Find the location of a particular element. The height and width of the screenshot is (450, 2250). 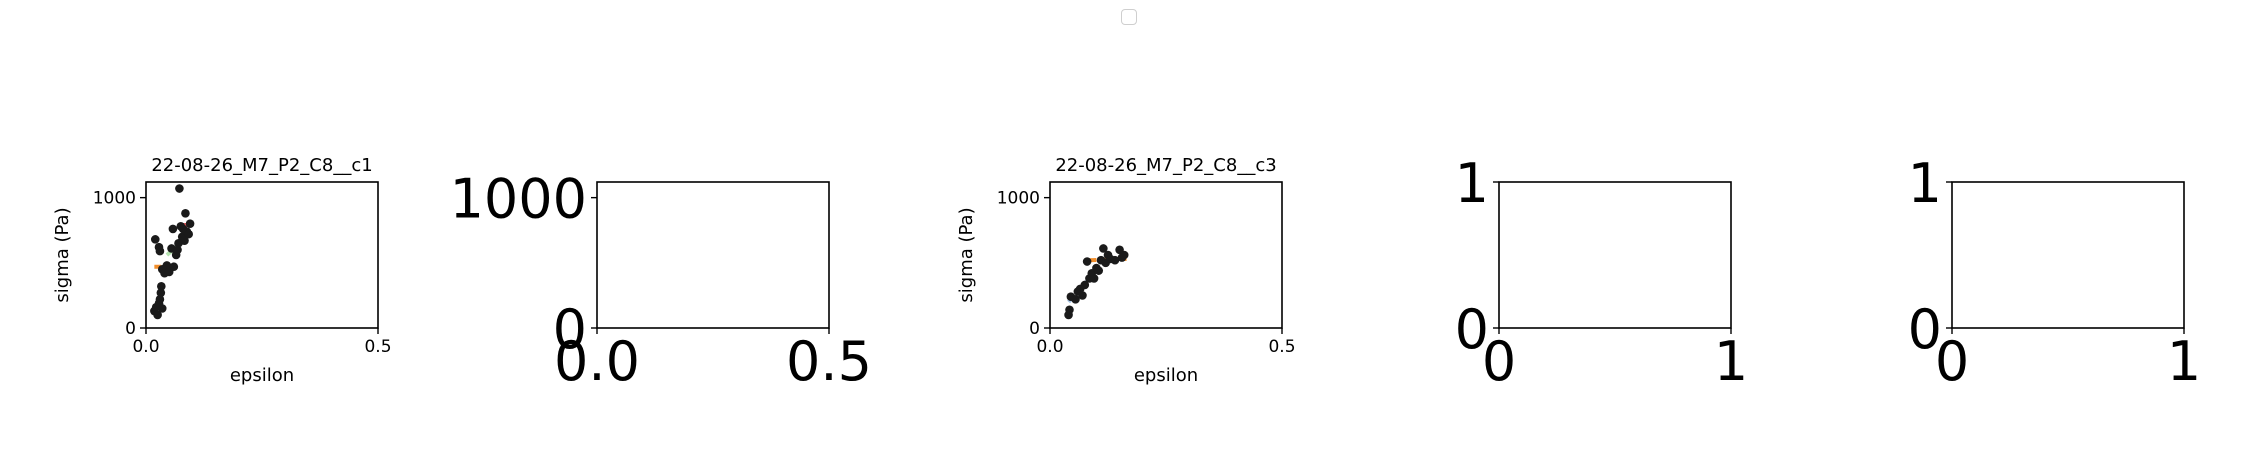

subplot-2: 0.0 0.5 0 1000 is located at coordinates (661, 280).